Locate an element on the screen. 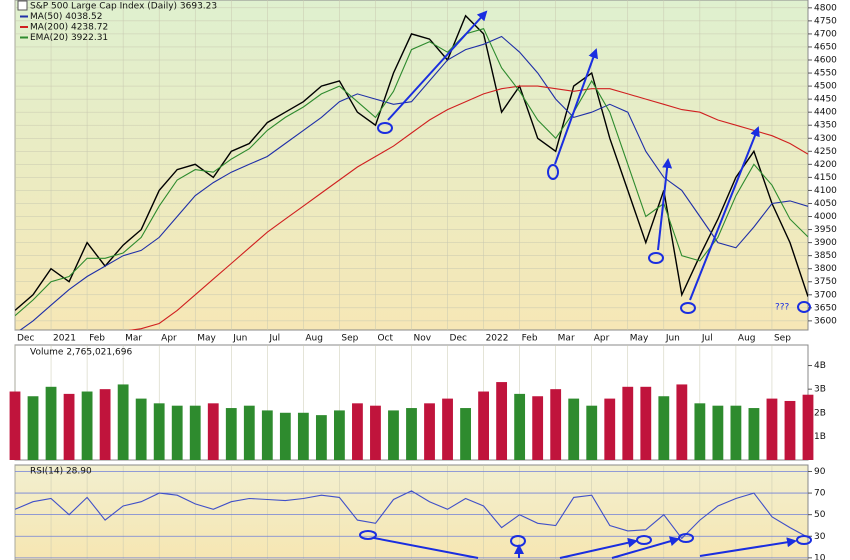 The width and height of the screenshot is (850, 560). x-tick-label: May is located at coordinates (206, 339).